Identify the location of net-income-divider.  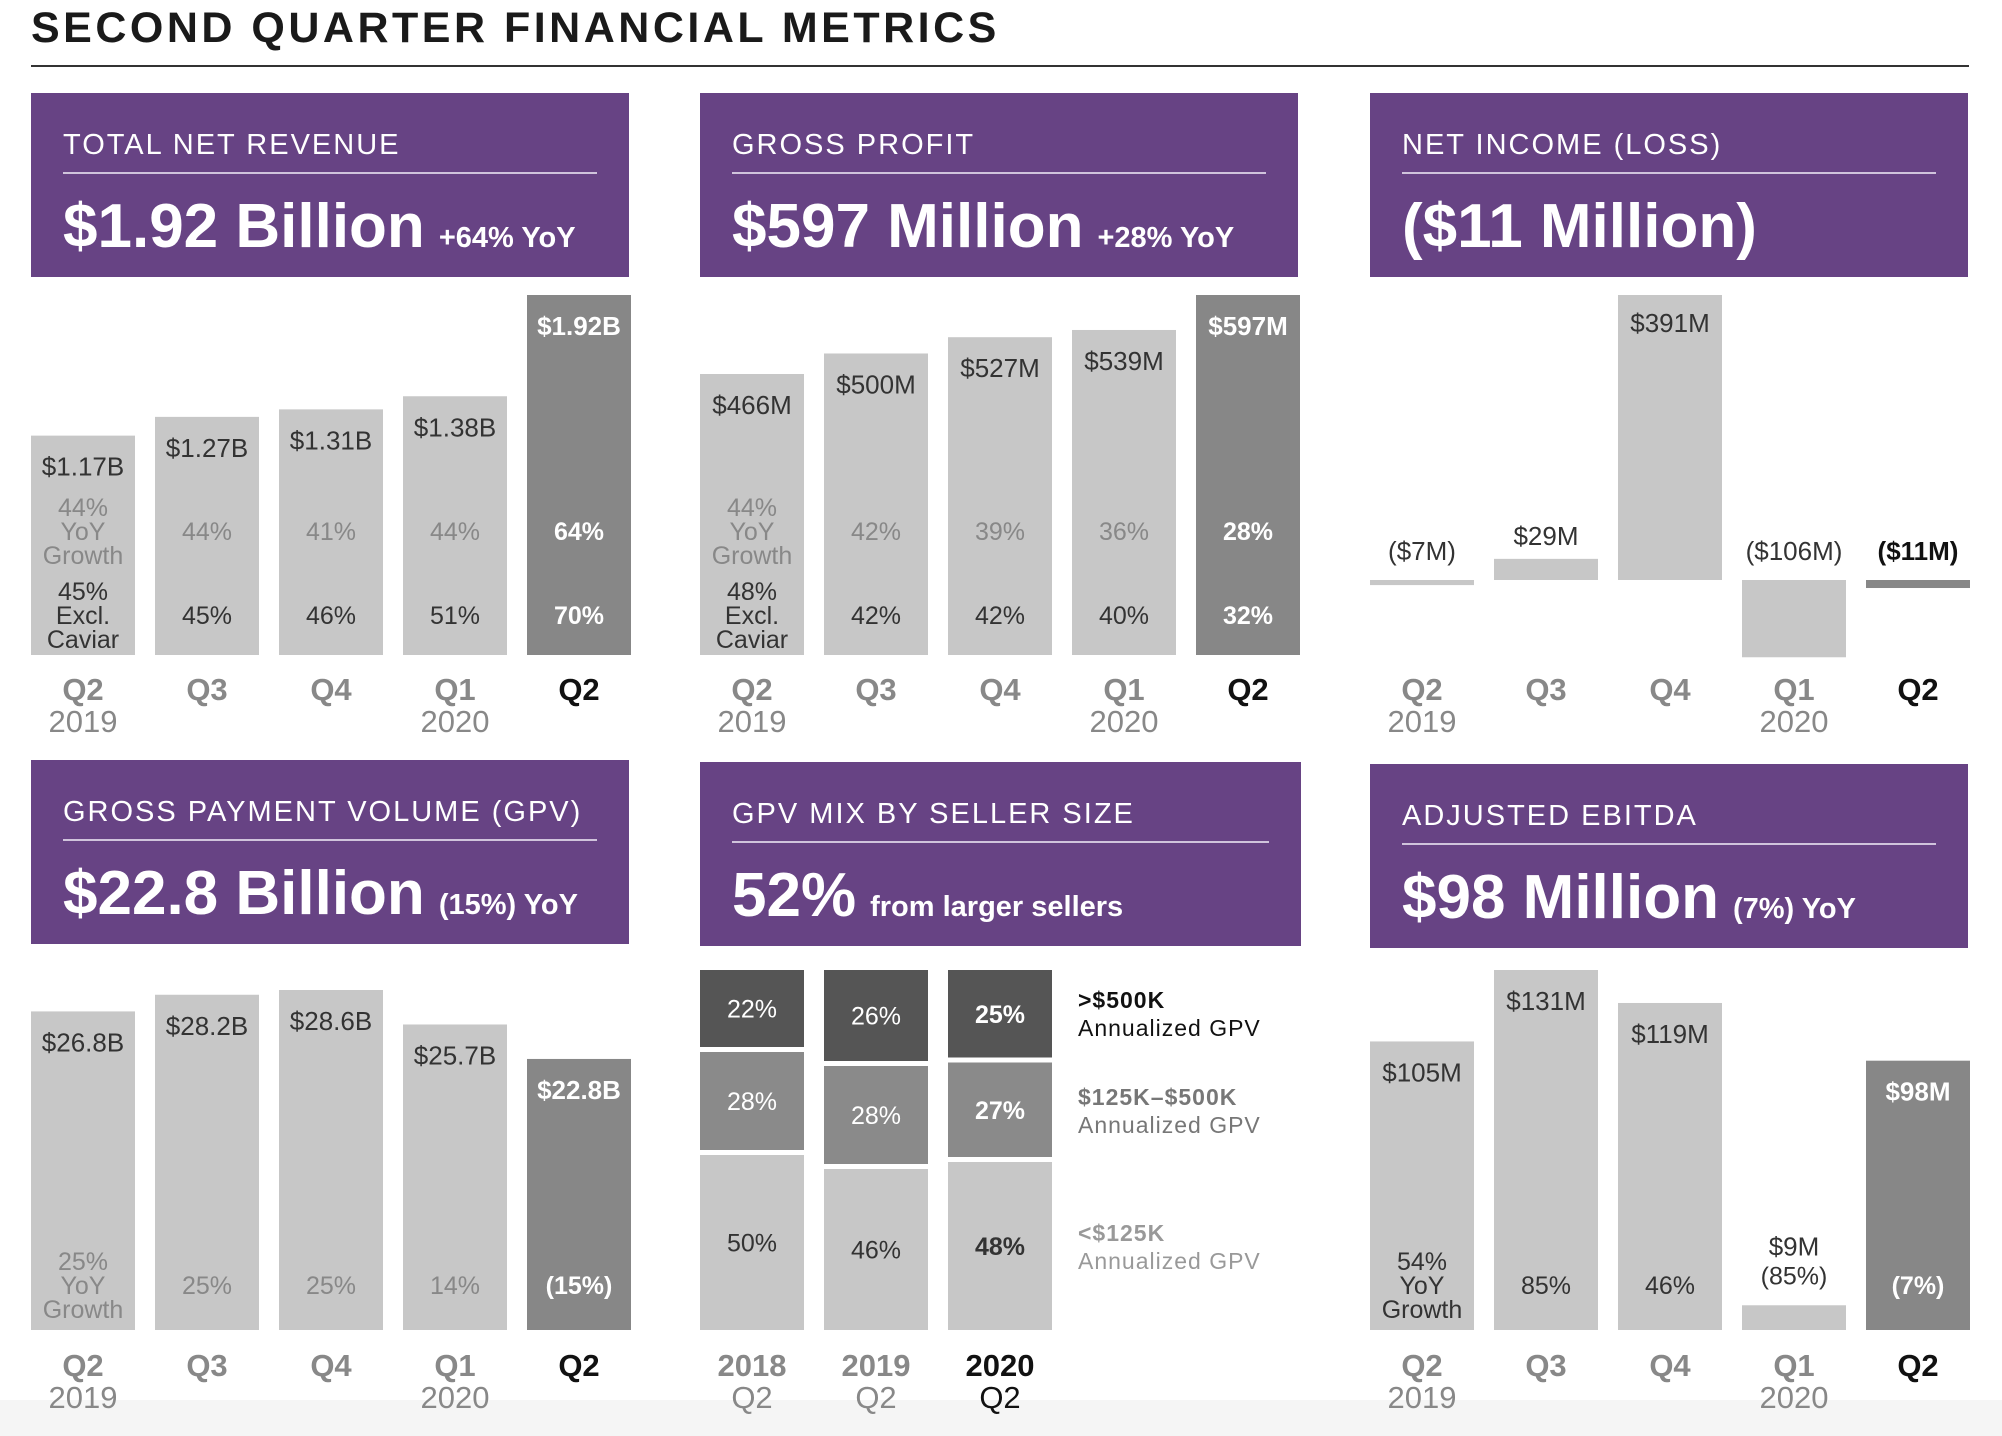
(1669, 173).